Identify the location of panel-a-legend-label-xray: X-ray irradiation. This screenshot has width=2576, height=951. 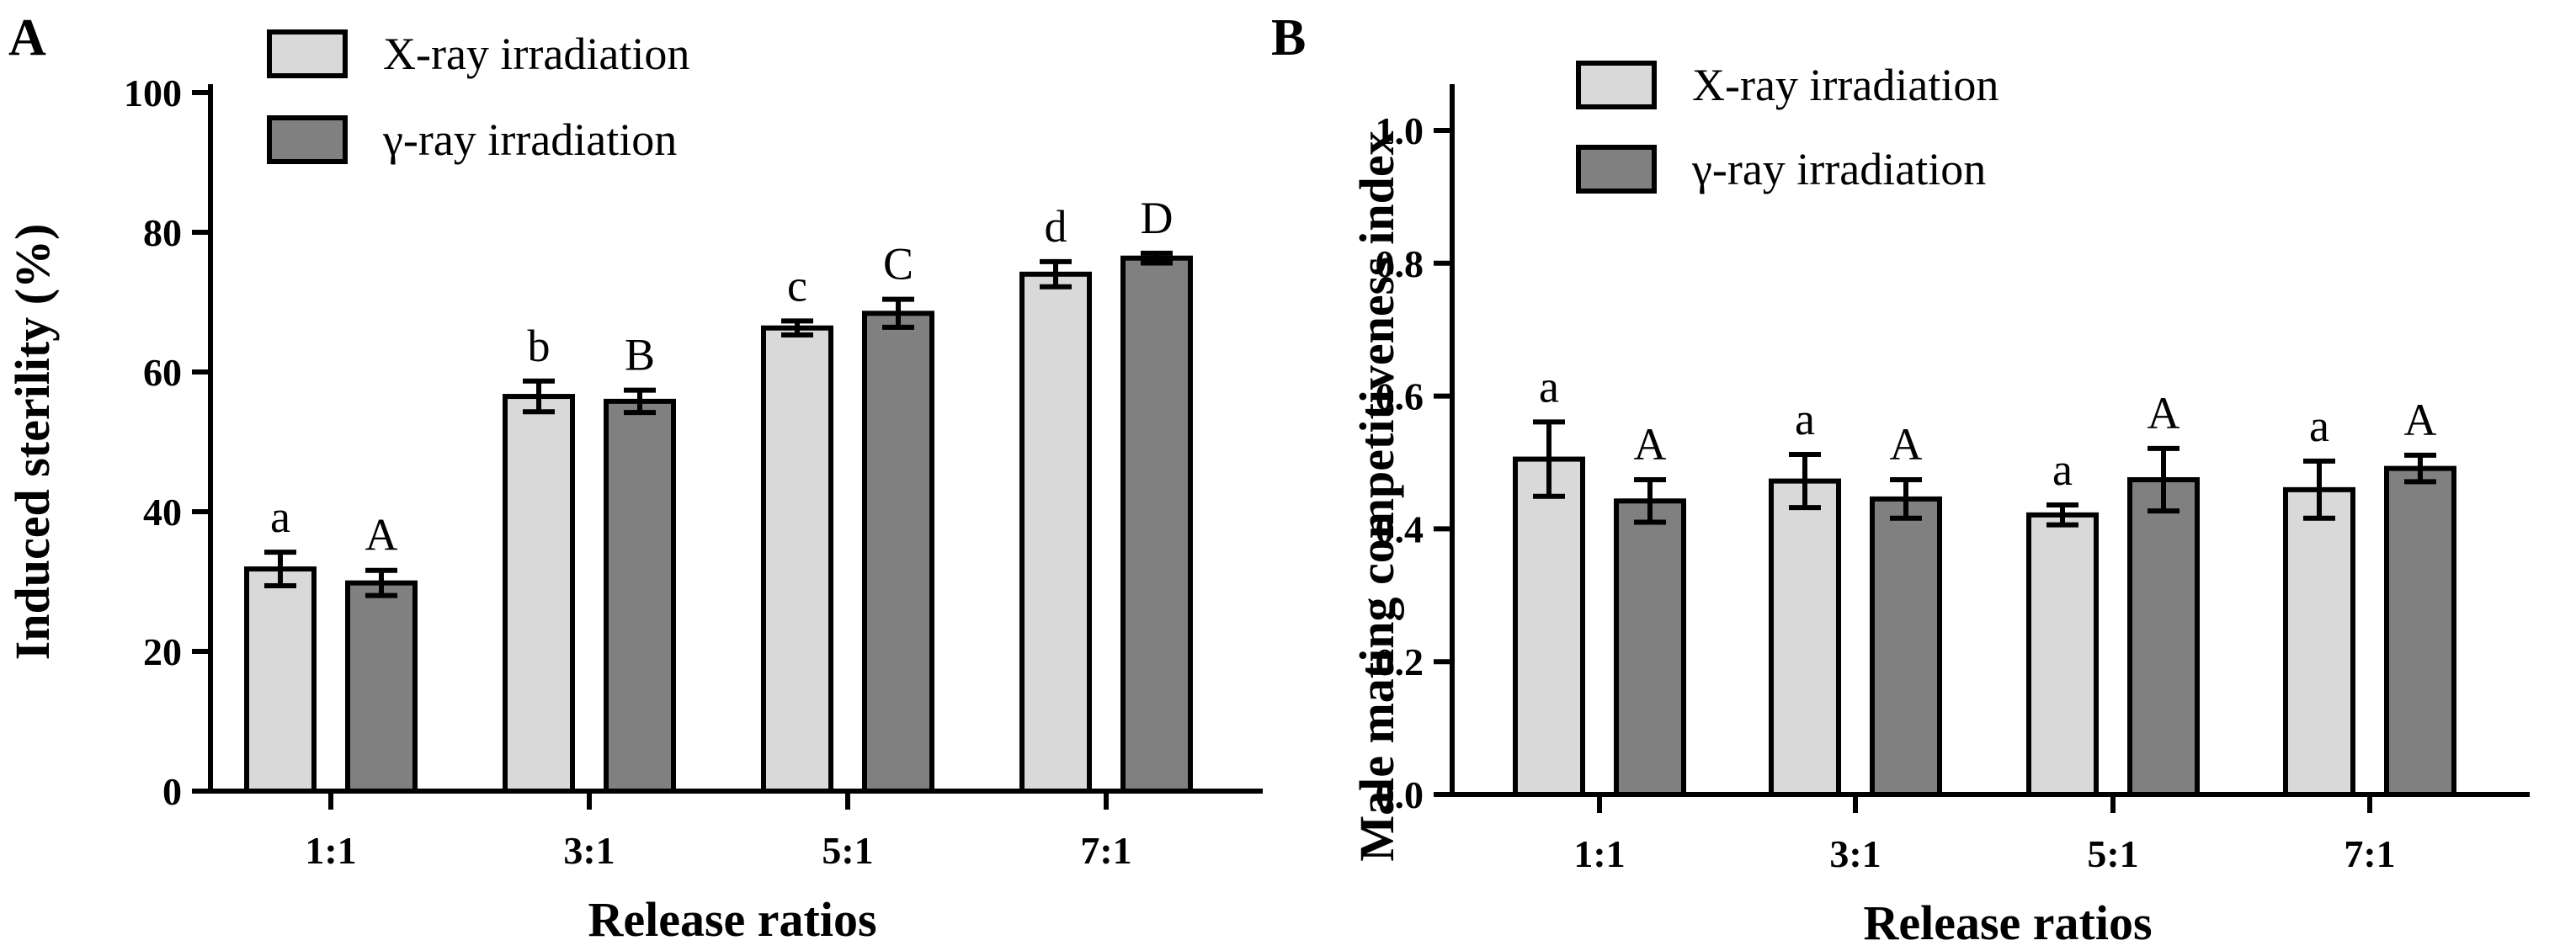
(536, 54).